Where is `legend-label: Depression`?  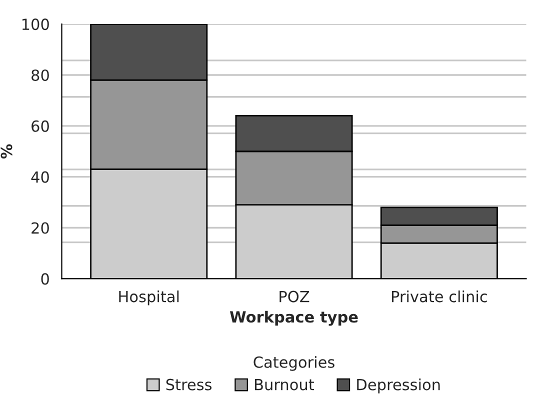
legend-label: Depression is located at coordinates (398, 386).